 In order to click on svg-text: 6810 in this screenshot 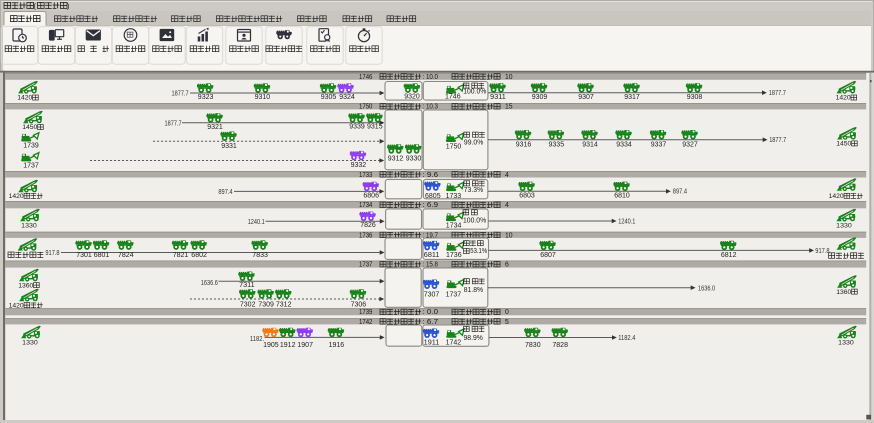, I will do `click(622, 195)`.